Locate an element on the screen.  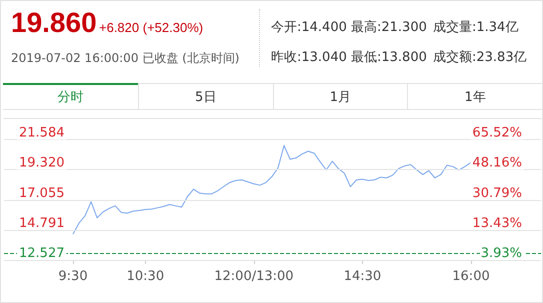
y2-tick-label: 48.16% is located at coordinates (497, 163).